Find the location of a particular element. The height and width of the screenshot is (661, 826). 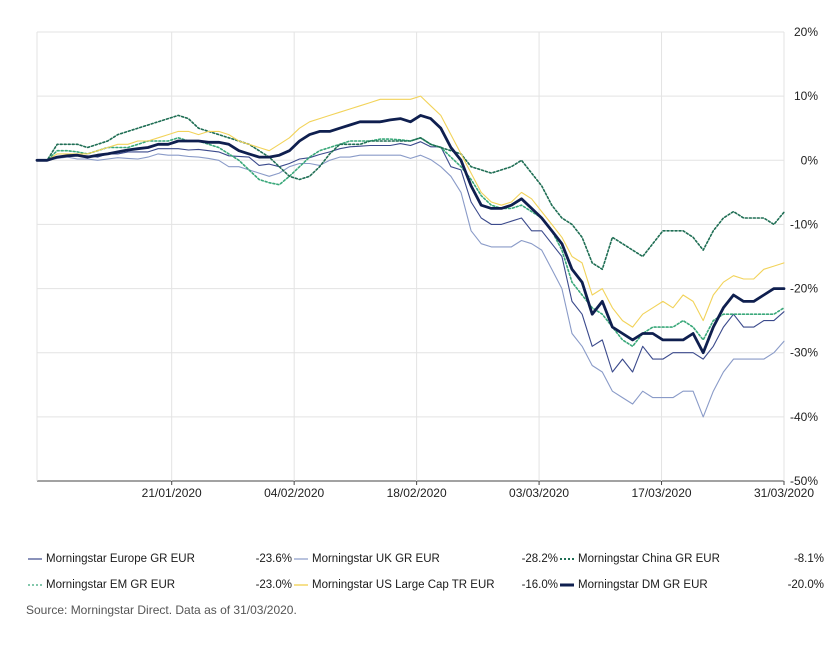

legend-label: Morningstar China GR EUR is located at coordinates (649, 559).